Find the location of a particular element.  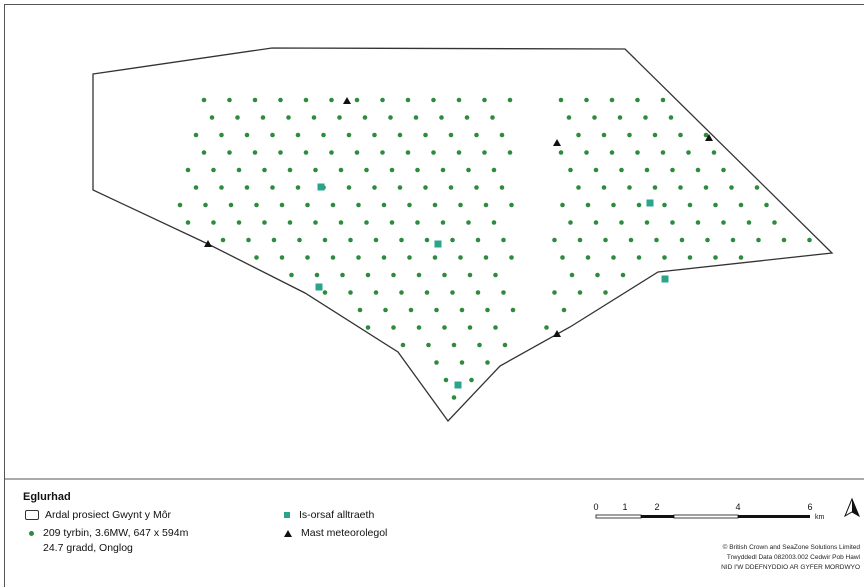

scale-bar: 0 1 2 4 6 km is located at coordinates (708, 511).